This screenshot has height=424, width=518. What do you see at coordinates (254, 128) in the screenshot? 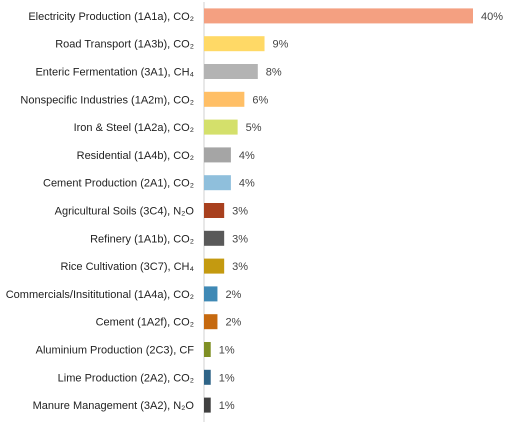
I see `value-label: 5%` at bounding box center [254, 128].